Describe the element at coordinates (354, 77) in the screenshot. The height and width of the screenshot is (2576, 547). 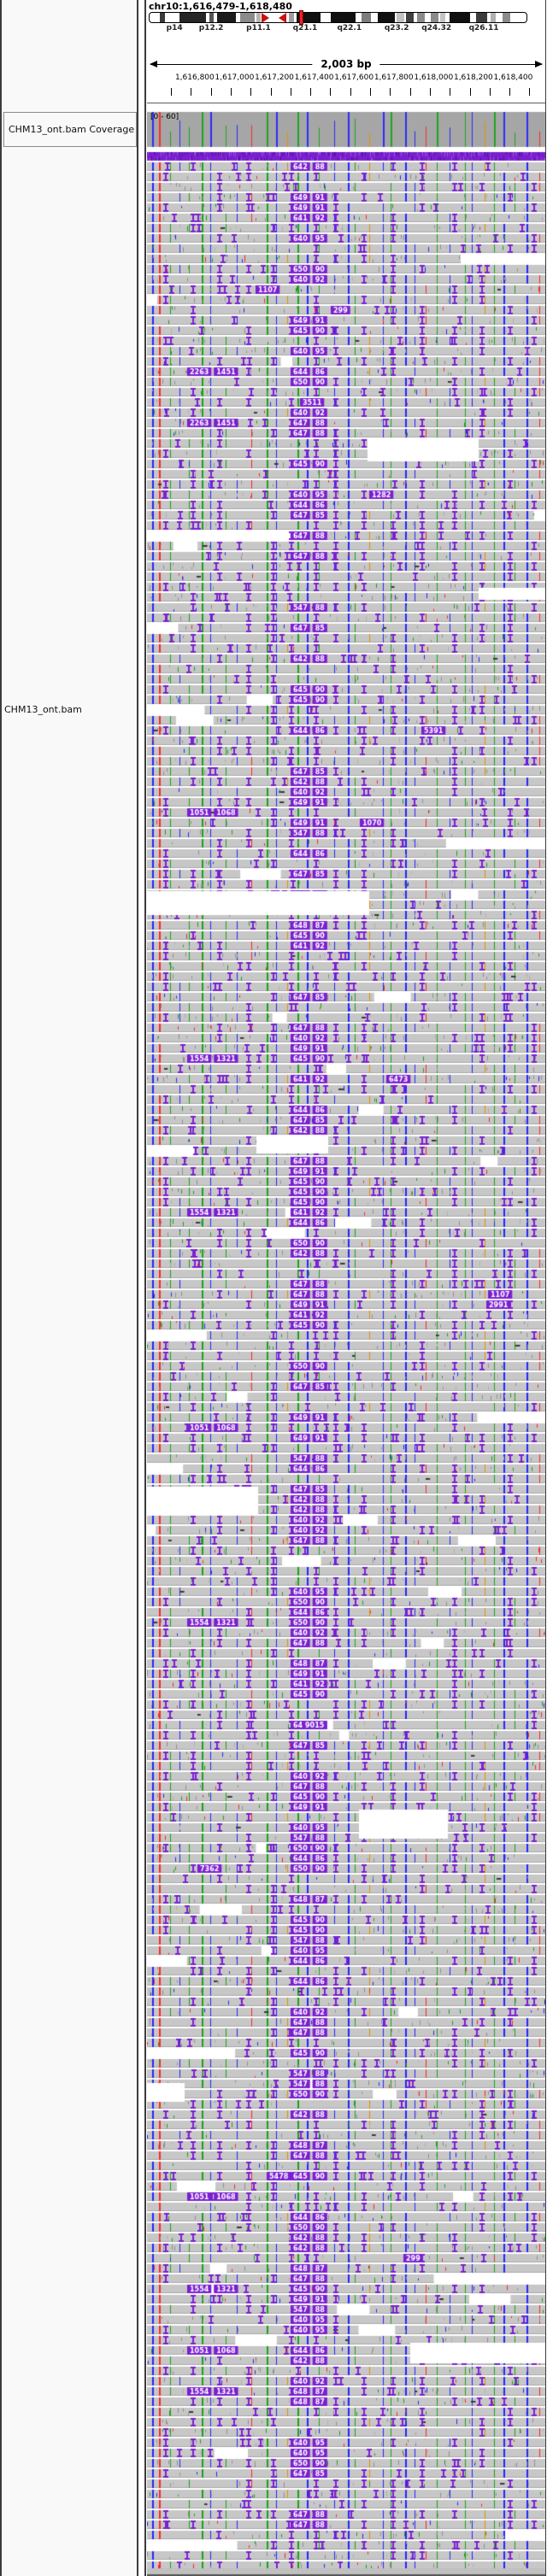
I see `ruler-tick-label: 1,617,600` at that location.